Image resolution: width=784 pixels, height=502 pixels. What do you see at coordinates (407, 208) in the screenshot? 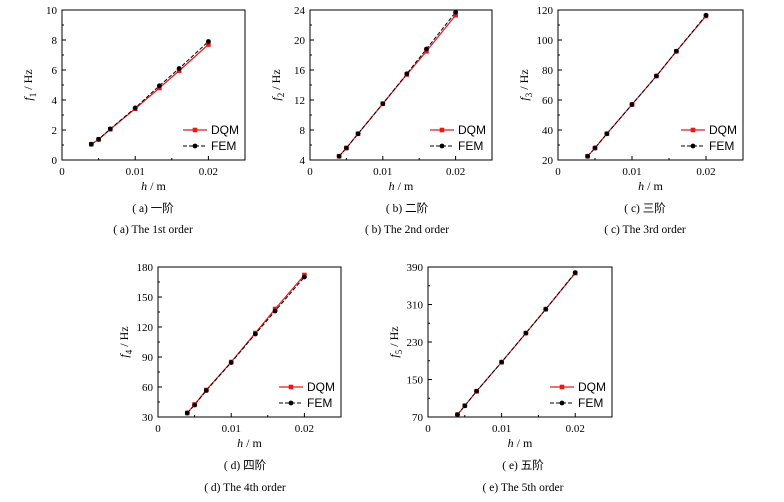
I see `caption-cn: ( b) 二阶` at bounding box center [407, 208].